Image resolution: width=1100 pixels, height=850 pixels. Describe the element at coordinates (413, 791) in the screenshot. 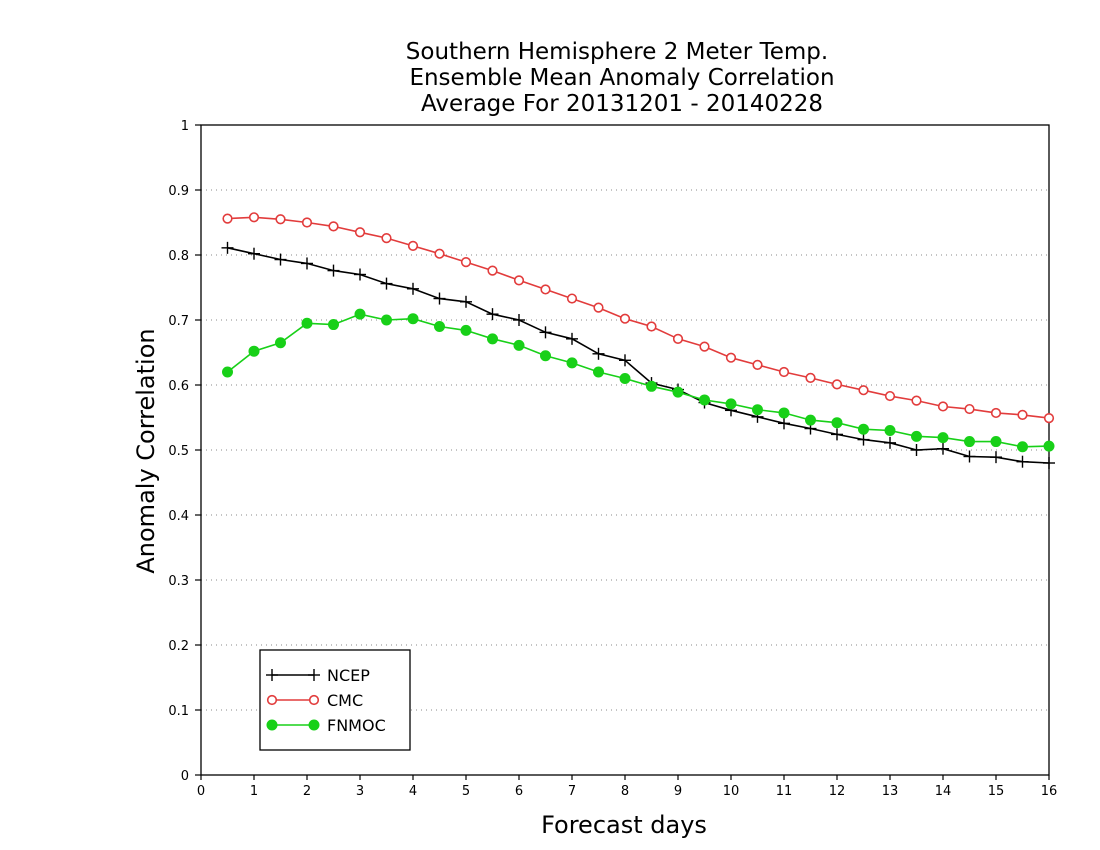

I see `x-tick-label: 4` at that location.